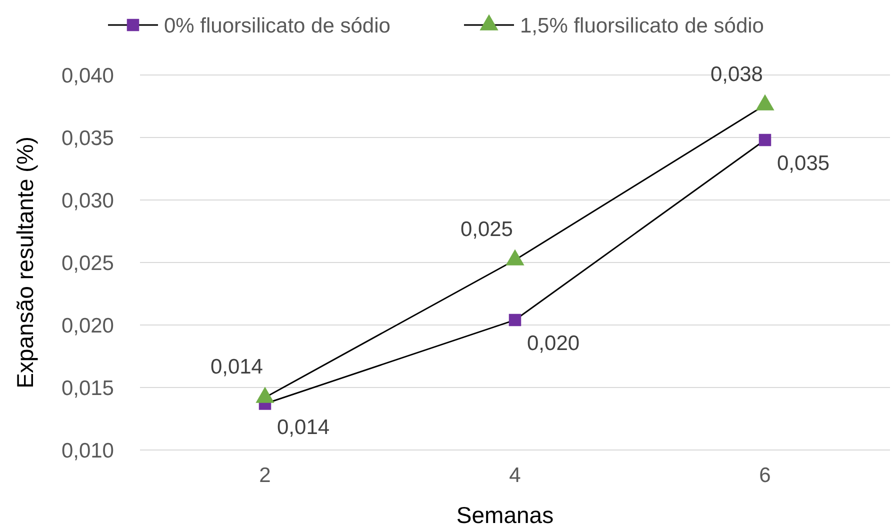 This screenshot has height=527, width=893. Describe the element at coordinates (87, 450) in the screenshot. I see `y-tick-label: 0,010` at that location.